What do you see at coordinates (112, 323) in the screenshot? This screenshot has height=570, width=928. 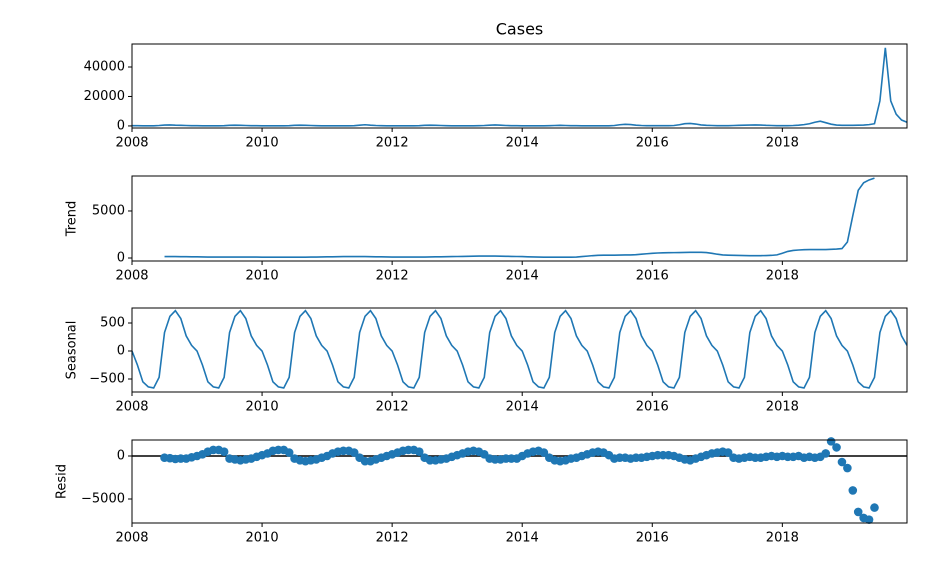 I see `y-tick-label: 500` at bounding box center [112, 323].